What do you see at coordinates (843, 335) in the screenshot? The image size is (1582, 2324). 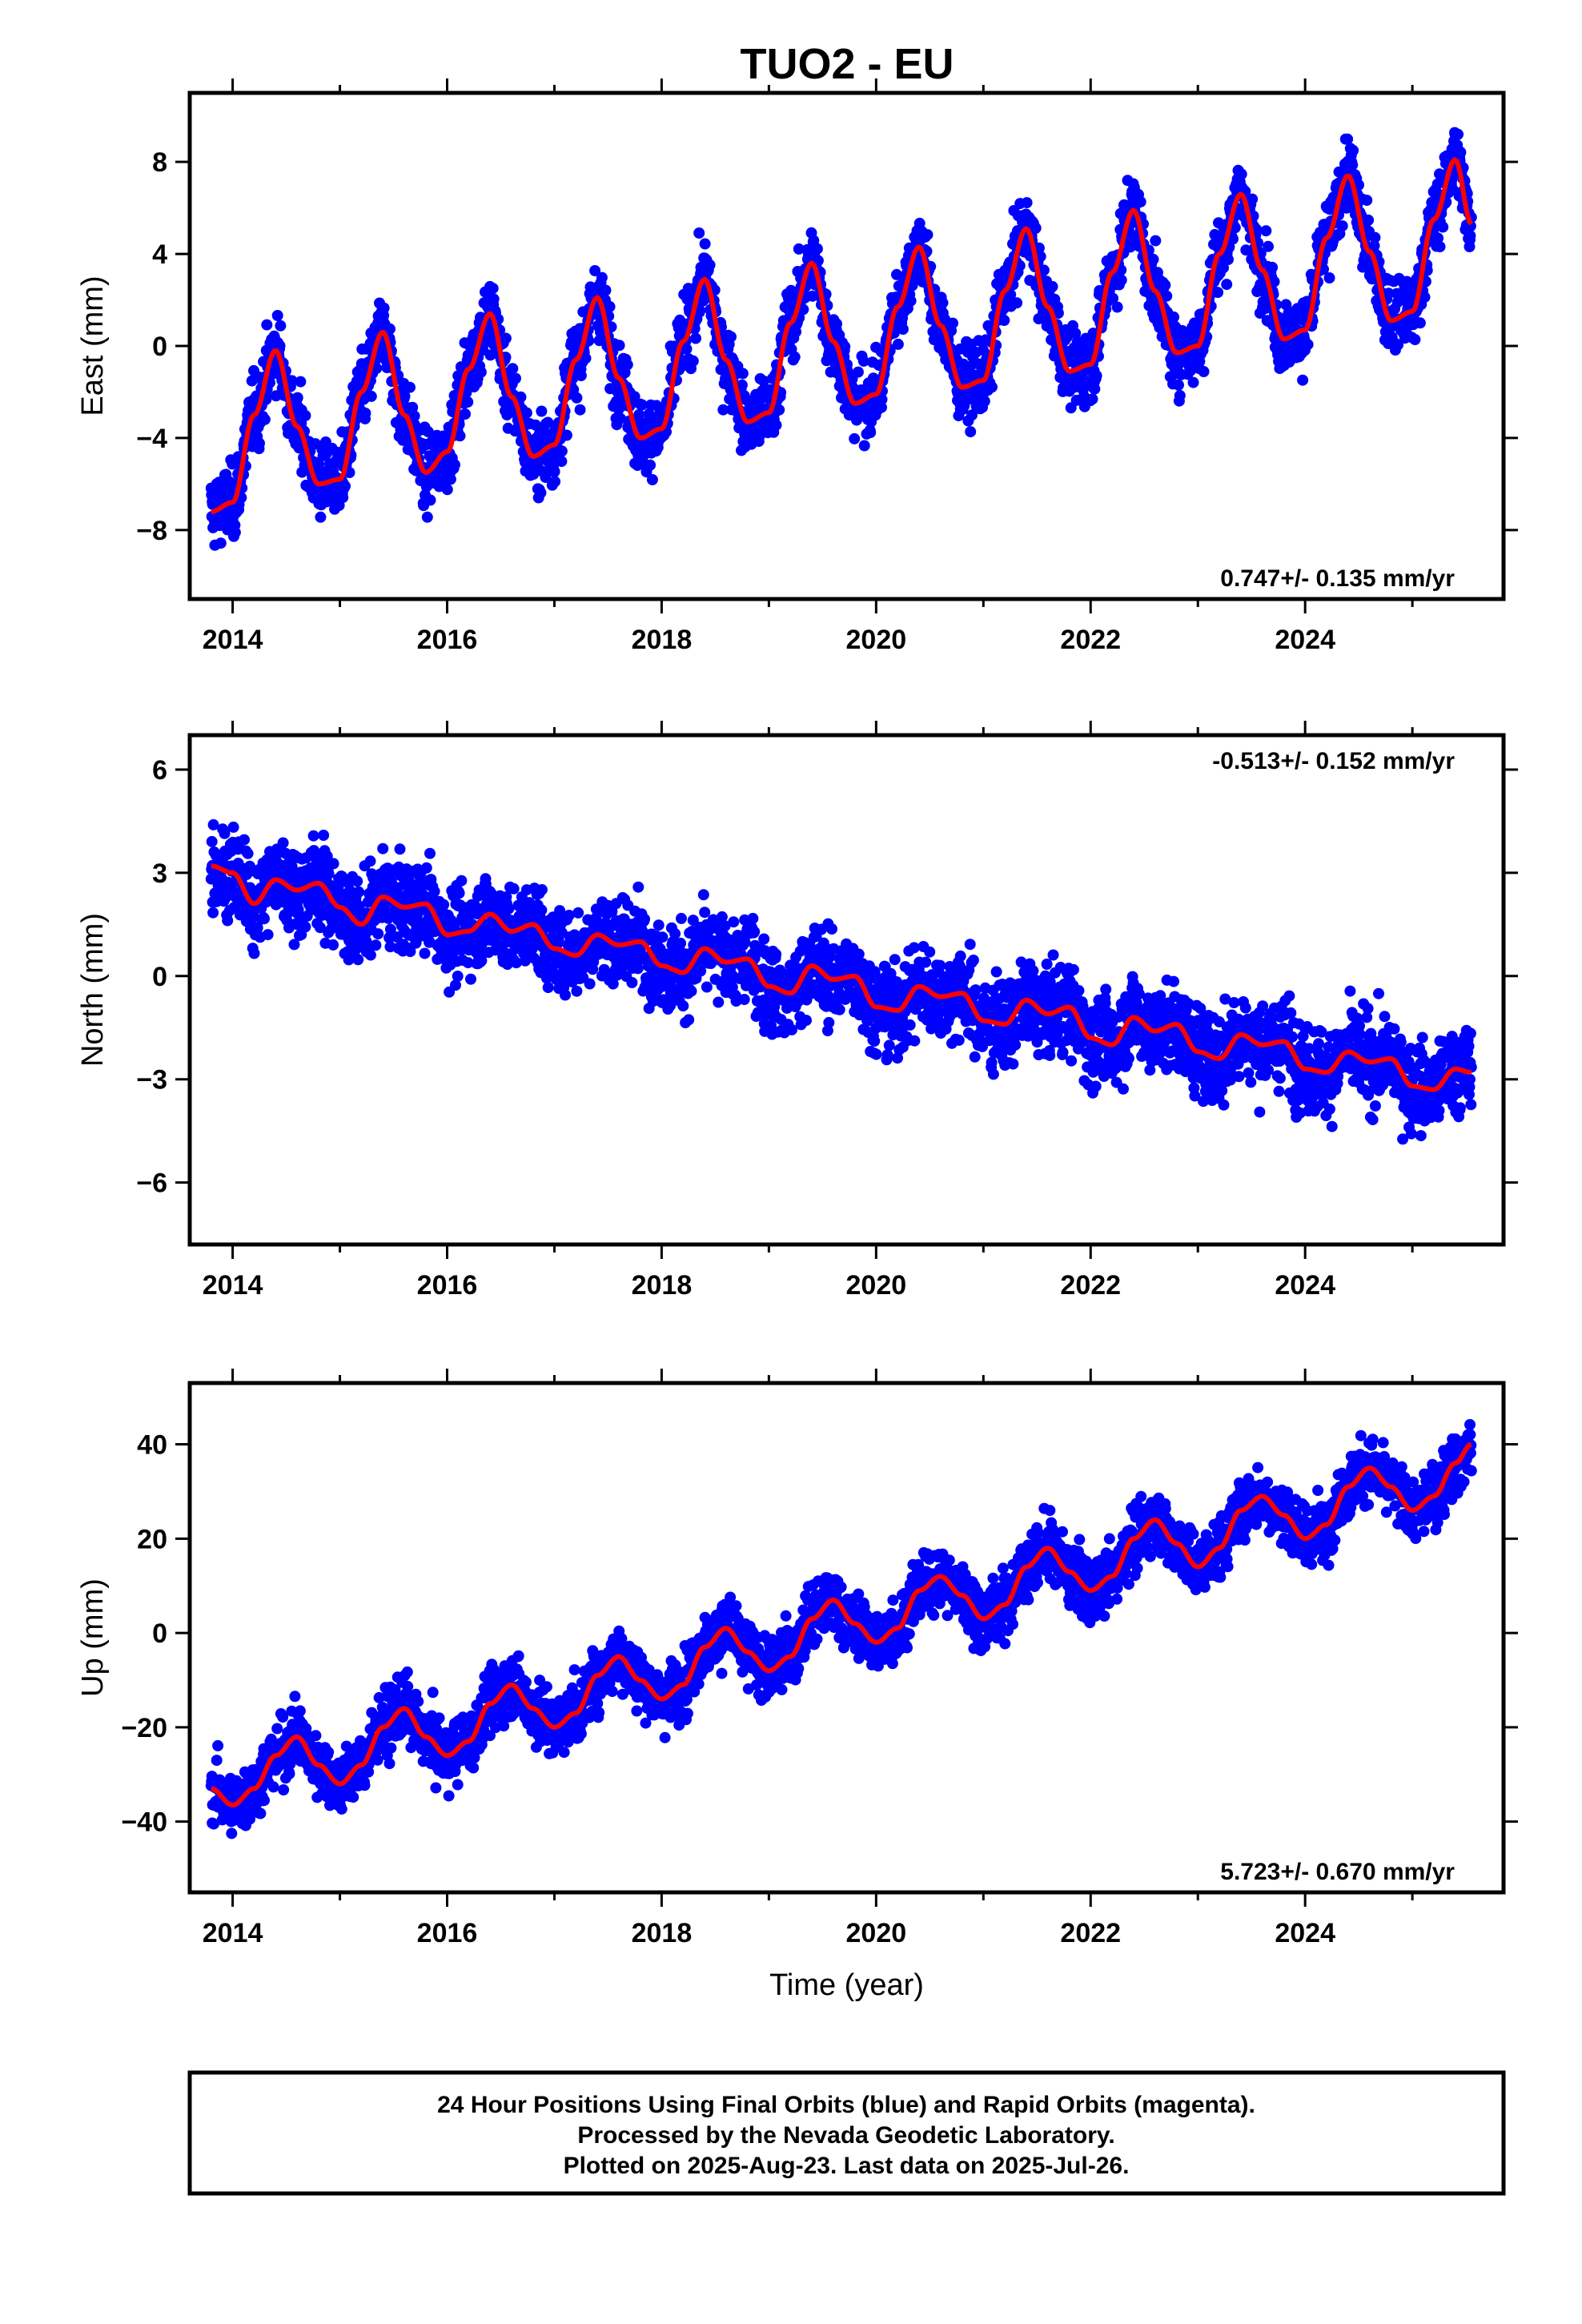 I see `east-model-line` at bounding box center [843, 335].